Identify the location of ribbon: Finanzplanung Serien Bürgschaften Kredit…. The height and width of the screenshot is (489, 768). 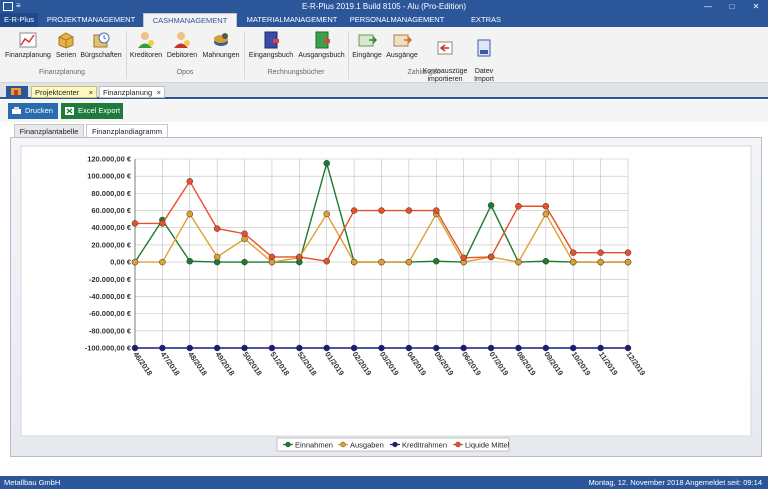
(384, 55).